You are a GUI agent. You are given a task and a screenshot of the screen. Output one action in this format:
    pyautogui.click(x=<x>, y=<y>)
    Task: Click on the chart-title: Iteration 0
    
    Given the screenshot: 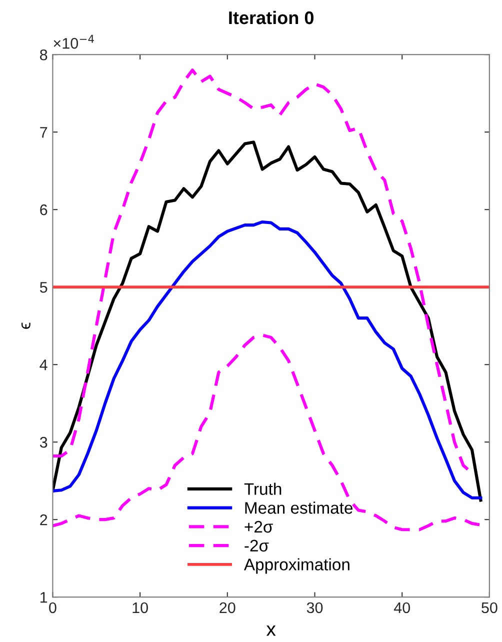 What is the action you would take?
    pyautogui.click(x=271, y=17)
    